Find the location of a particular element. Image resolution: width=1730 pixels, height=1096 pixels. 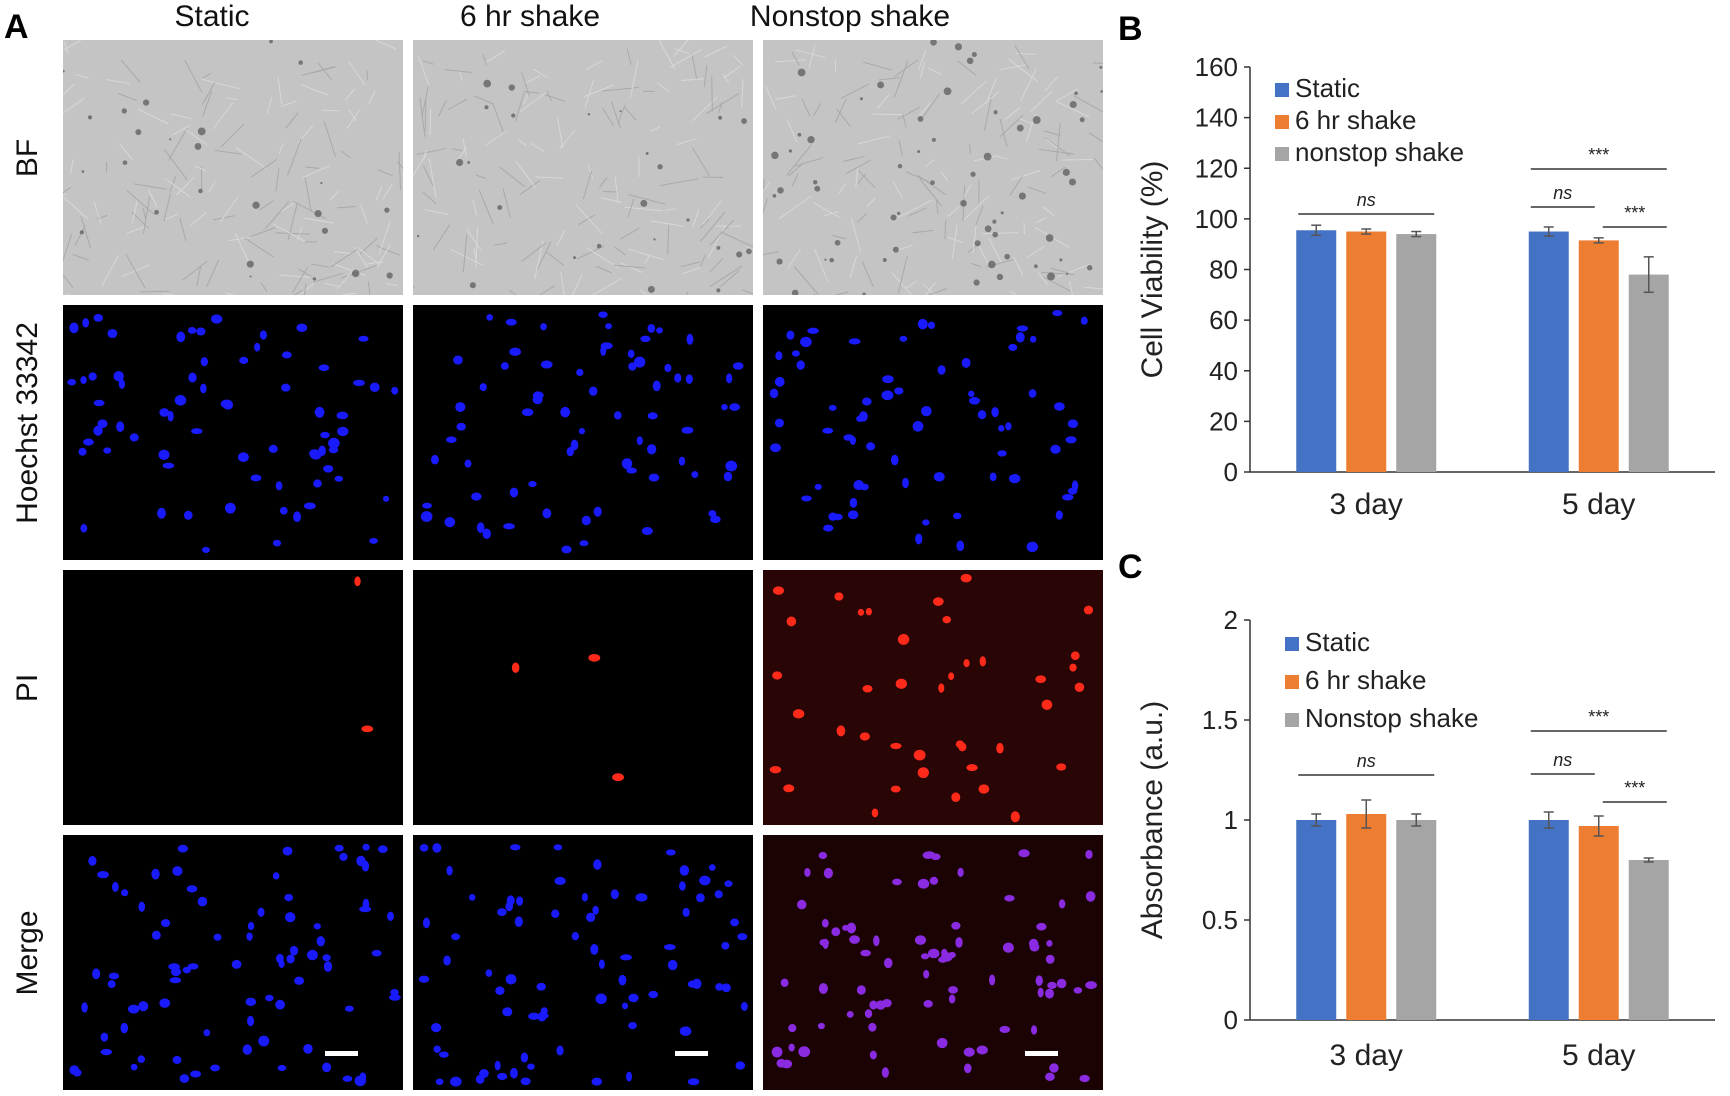

y-tick-label: 60 is located at coordinates (1223, 320).